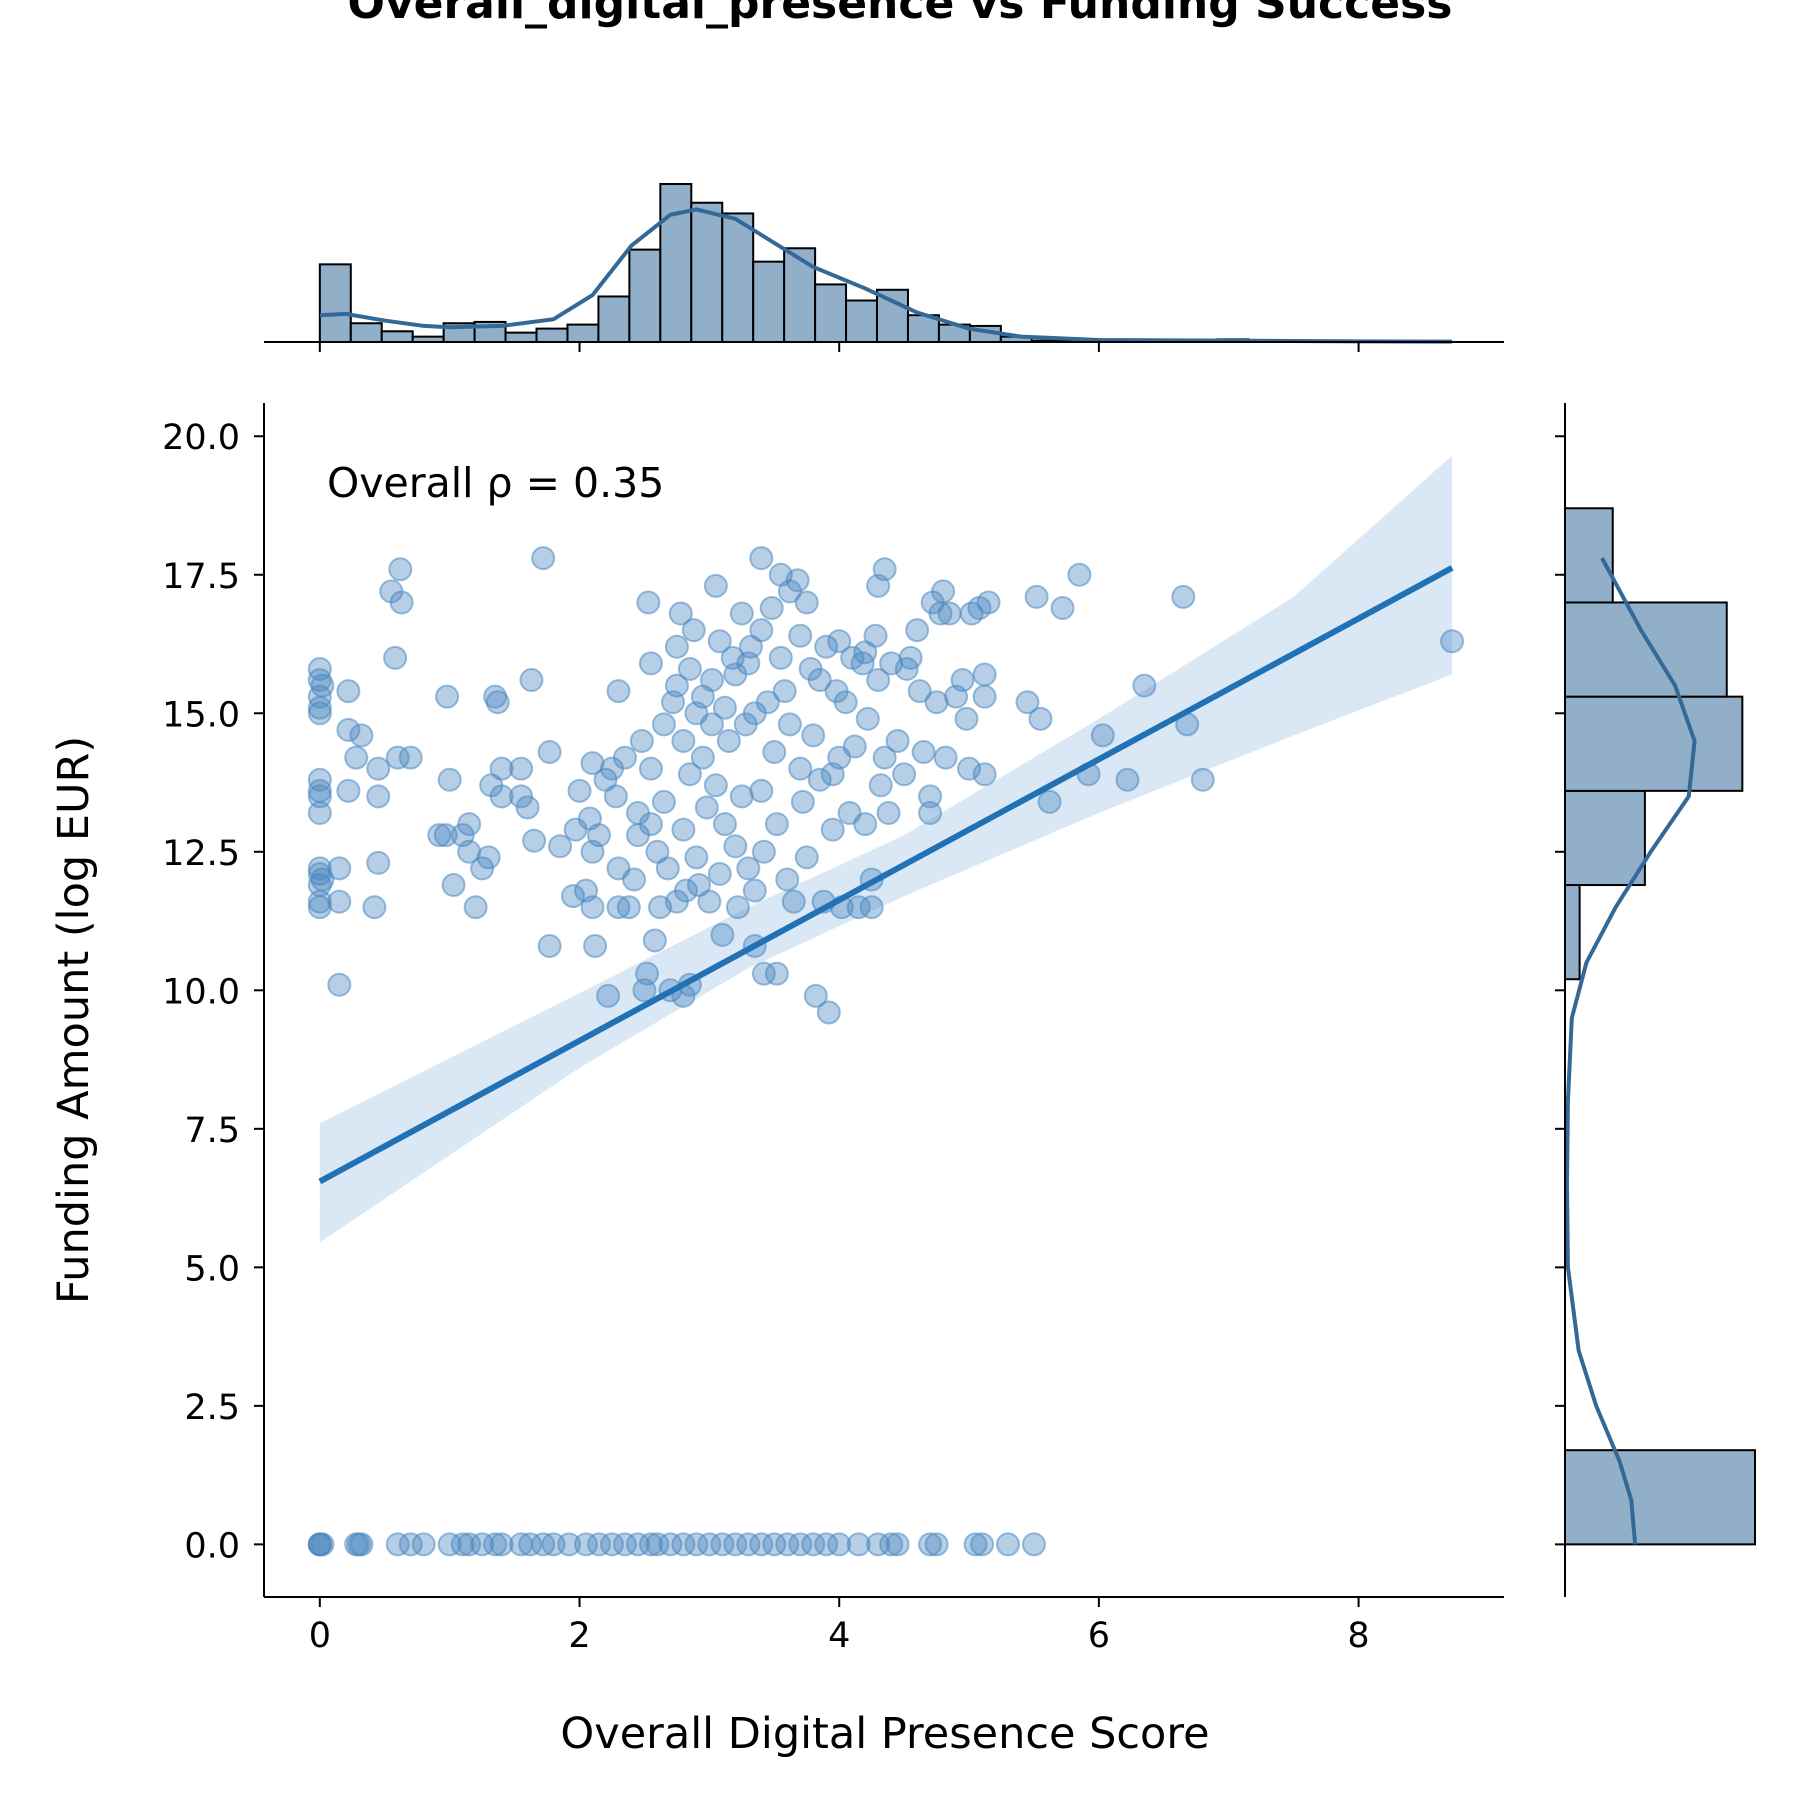  I want to click on y-tick-label: 17.5, so click(201, 577).